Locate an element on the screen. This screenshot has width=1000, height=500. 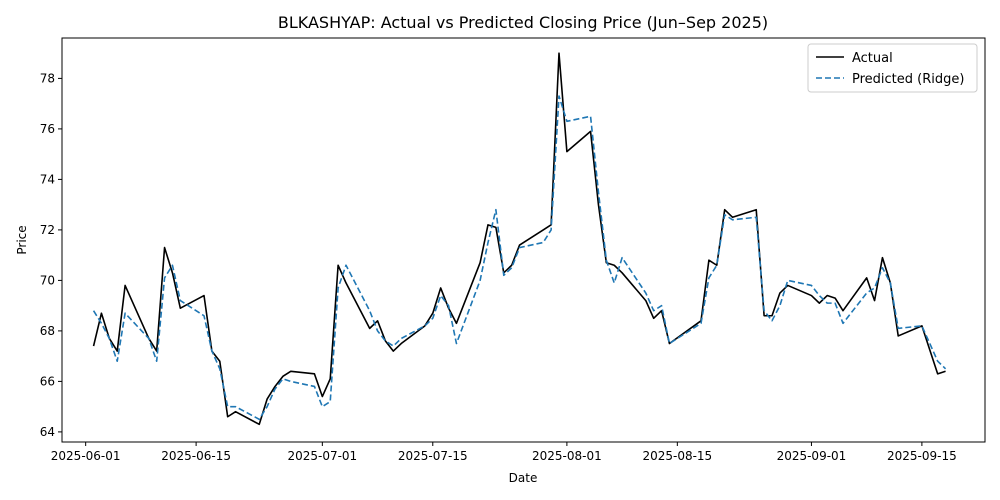
x-tick-label: 2025-09-15 is located at coordinates (922, 456).